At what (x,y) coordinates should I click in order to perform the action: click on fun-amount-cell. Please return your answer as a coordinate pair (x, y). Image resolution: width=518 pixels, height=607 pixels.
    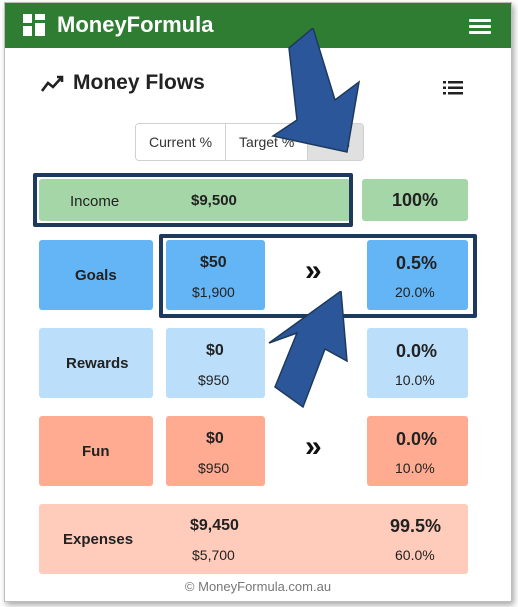
    Looking at the image, I should click on (215, 451).